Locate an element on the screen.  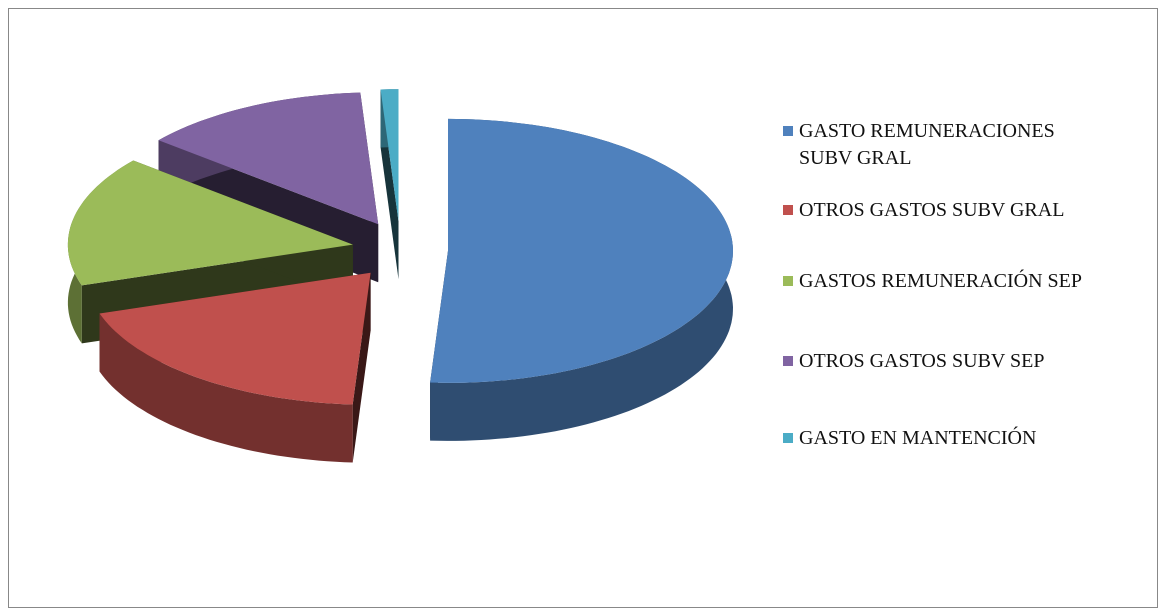
legend-item: GASTOS REMUNERACIÓN SEP is located at coordinates (968, 281).